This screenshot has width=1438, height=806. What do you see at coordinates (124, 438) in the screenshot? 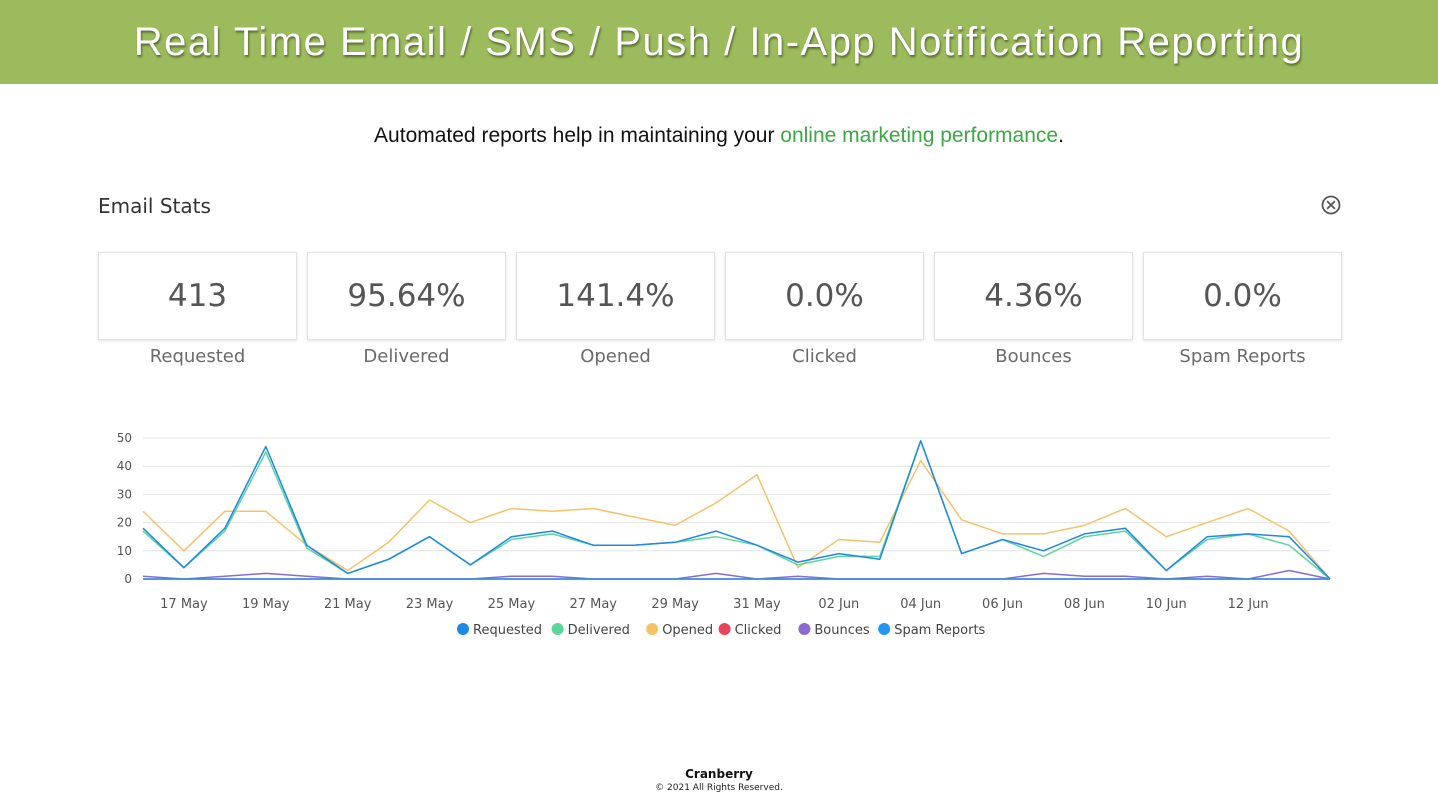
I see `y-tick-label: 50` at bounding box center [124, 438].